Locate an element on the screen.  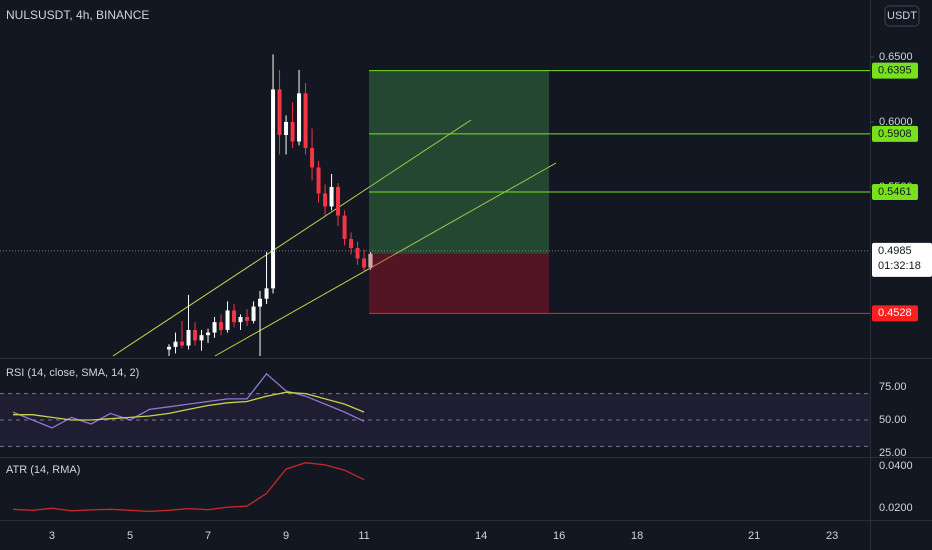
y-tick-label: 25.00 is located at coordinates (893, 453).